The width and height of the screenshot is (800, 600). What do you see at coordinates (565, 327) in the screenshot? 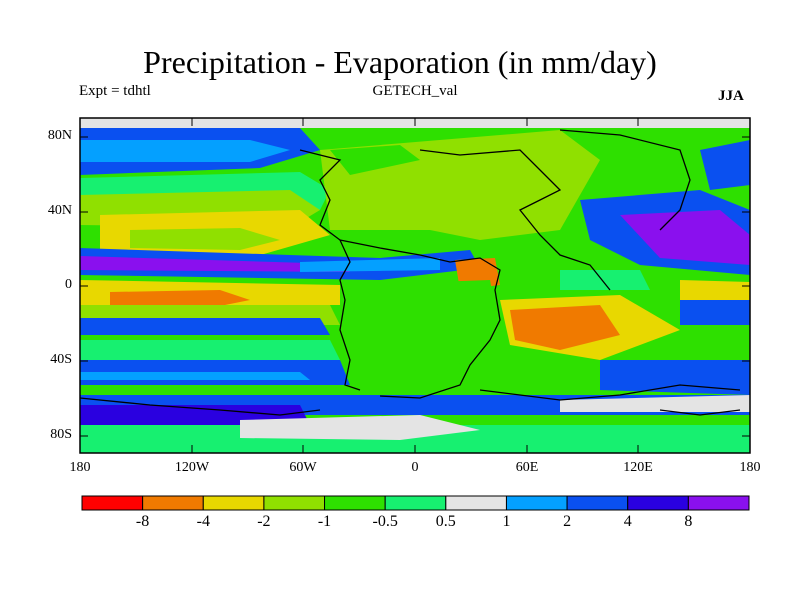
I see `field-indian-core` at bounding box center [565, 327].